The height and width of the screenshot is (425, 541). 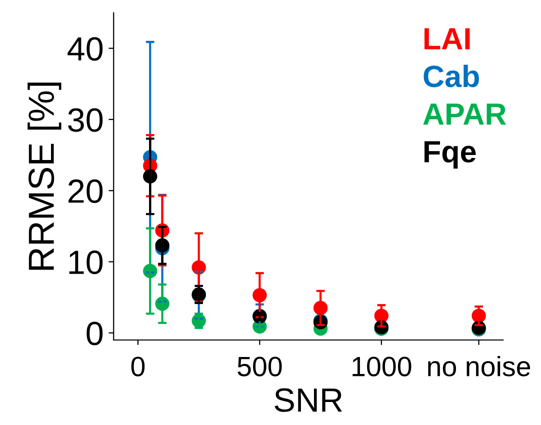 I want to click on y-tick-label: 30, so click(x=85, y=120).